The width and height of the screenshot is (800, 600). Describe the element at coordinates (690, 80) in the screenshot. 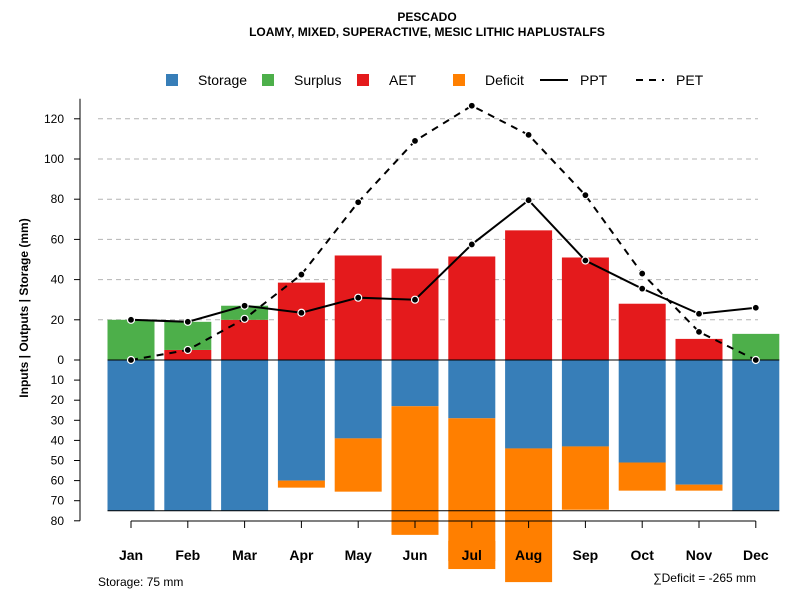

I see `legend-label-pet: PET` at that location.